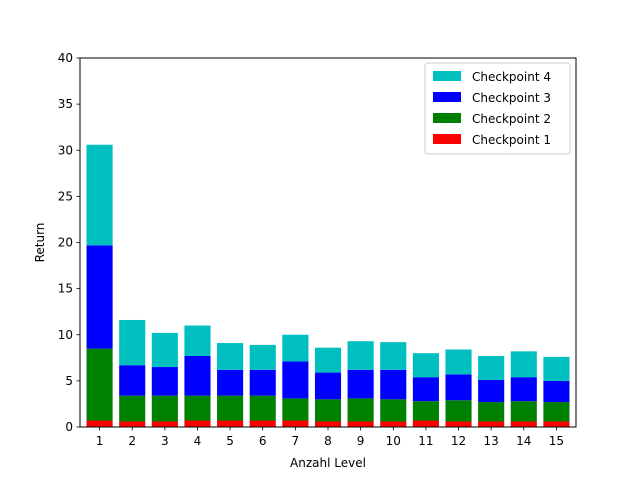 Image resolution: width=640 pixels, height=480 pixels. I want to click on x-tick-label: 1, so click(100, 441).